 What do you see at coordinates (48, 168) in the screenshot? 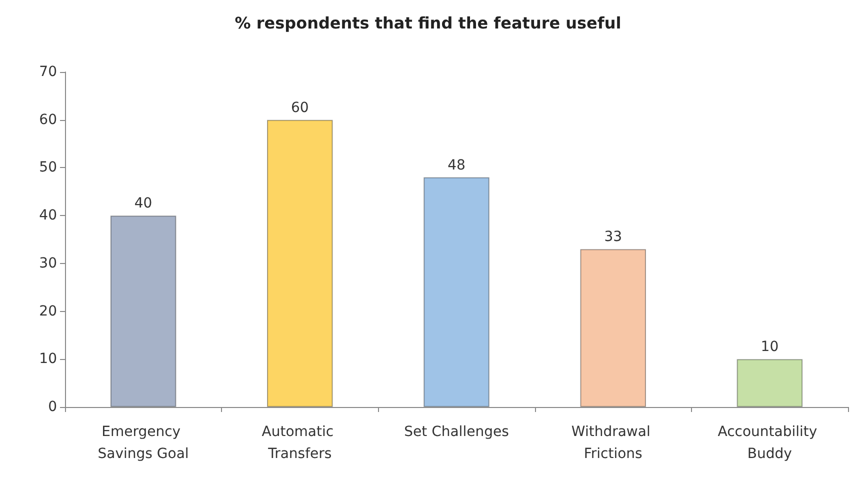
I see `y-tick-label: 50` at bounding box center [48, 168].